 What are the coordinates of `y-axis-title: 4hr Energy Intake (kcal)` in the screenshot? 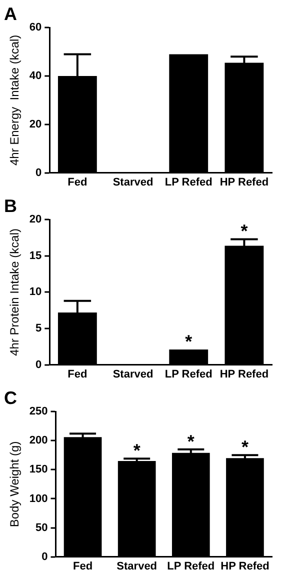 It's located at (15, 100).